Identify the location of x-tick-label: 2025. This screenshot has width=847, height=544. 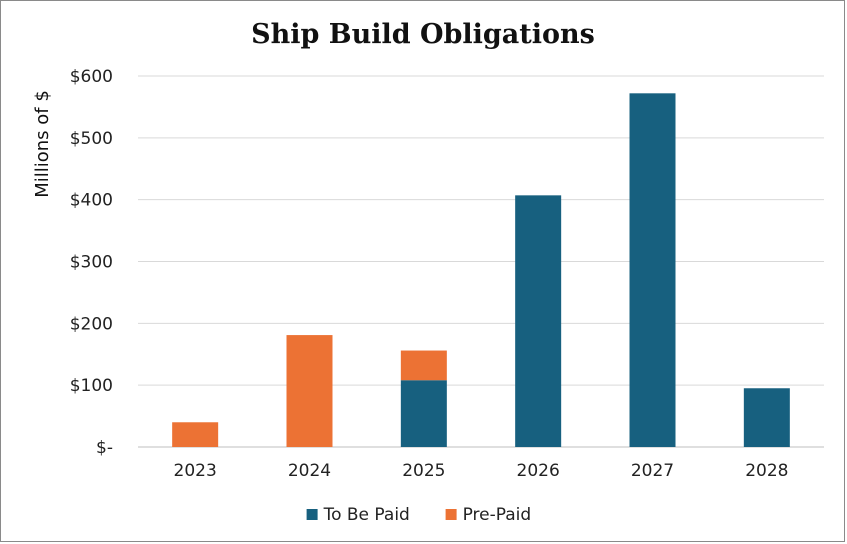
(423, 471).